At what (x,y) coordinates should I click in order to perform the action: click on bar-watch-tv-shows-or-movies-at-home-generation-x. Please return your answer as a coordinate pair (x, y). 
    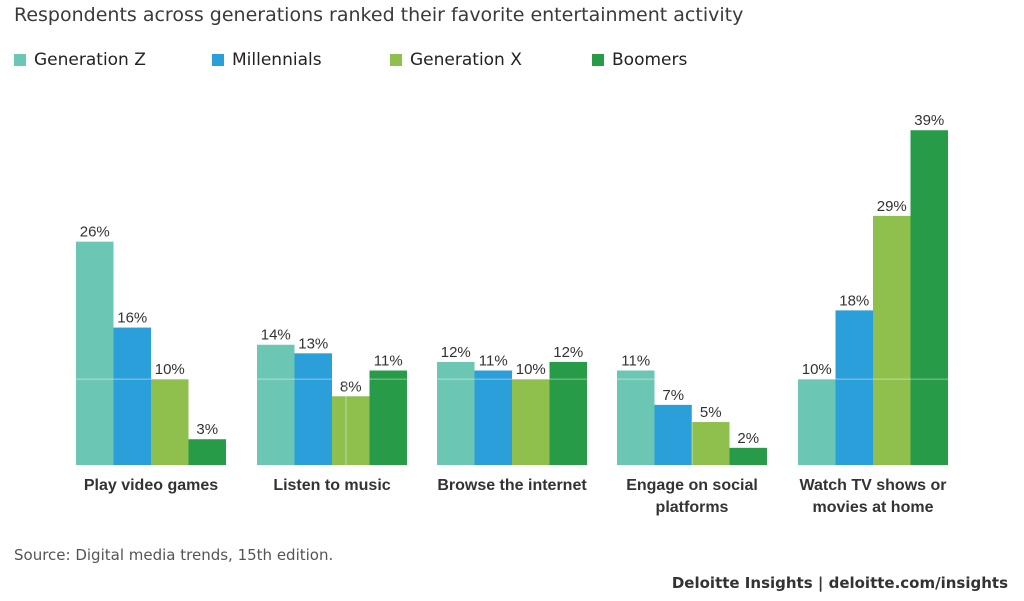
    Looking at the image, I should click on (892, 340).